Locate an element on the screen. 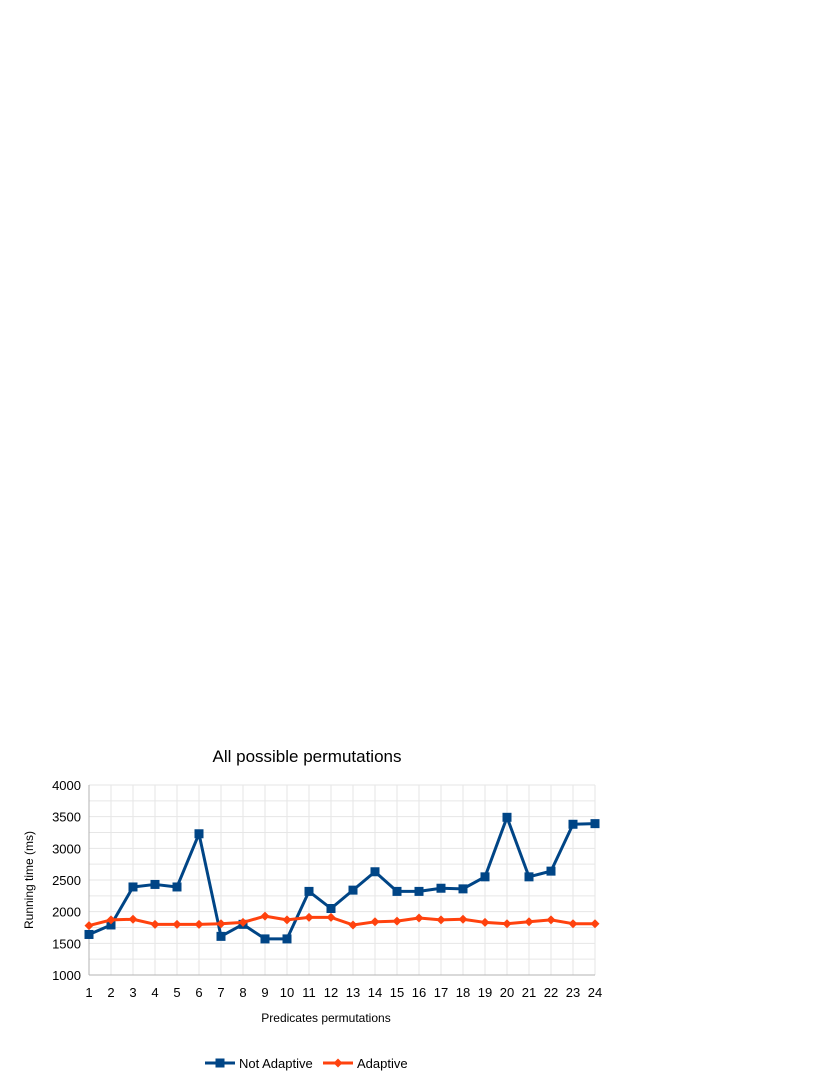 This screenshot has width=830, height=1075. x-tick-label: 4 is located at coordinates (154, 992).